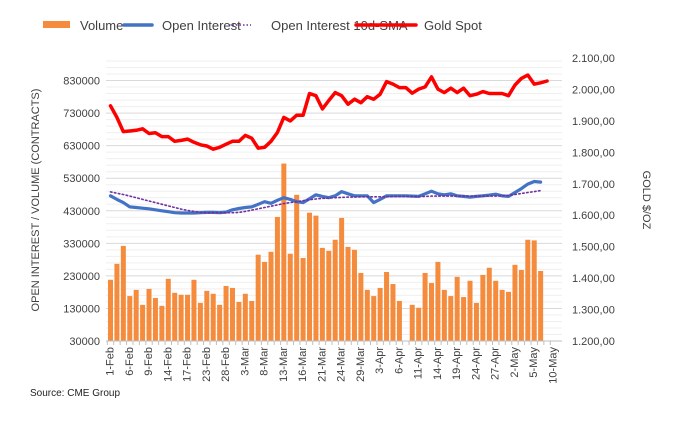 This screenshot has height=426, width=687. What do you see at coordinates (81, 212) in the screenshot?
I see `left-tick-label: 430000` at bounding box center [81, 212].